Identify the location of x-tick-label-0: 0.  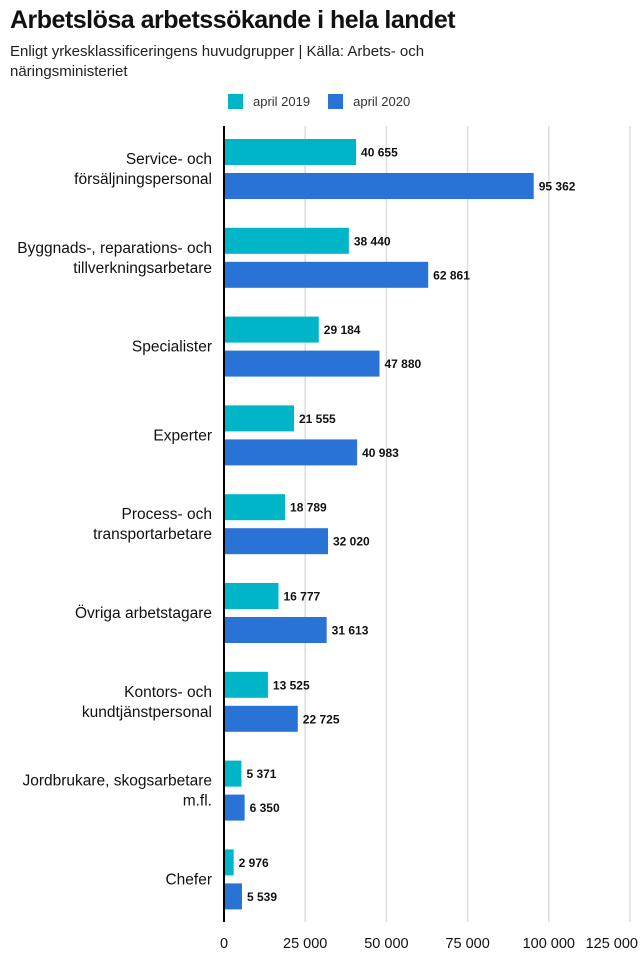
(224, 944).